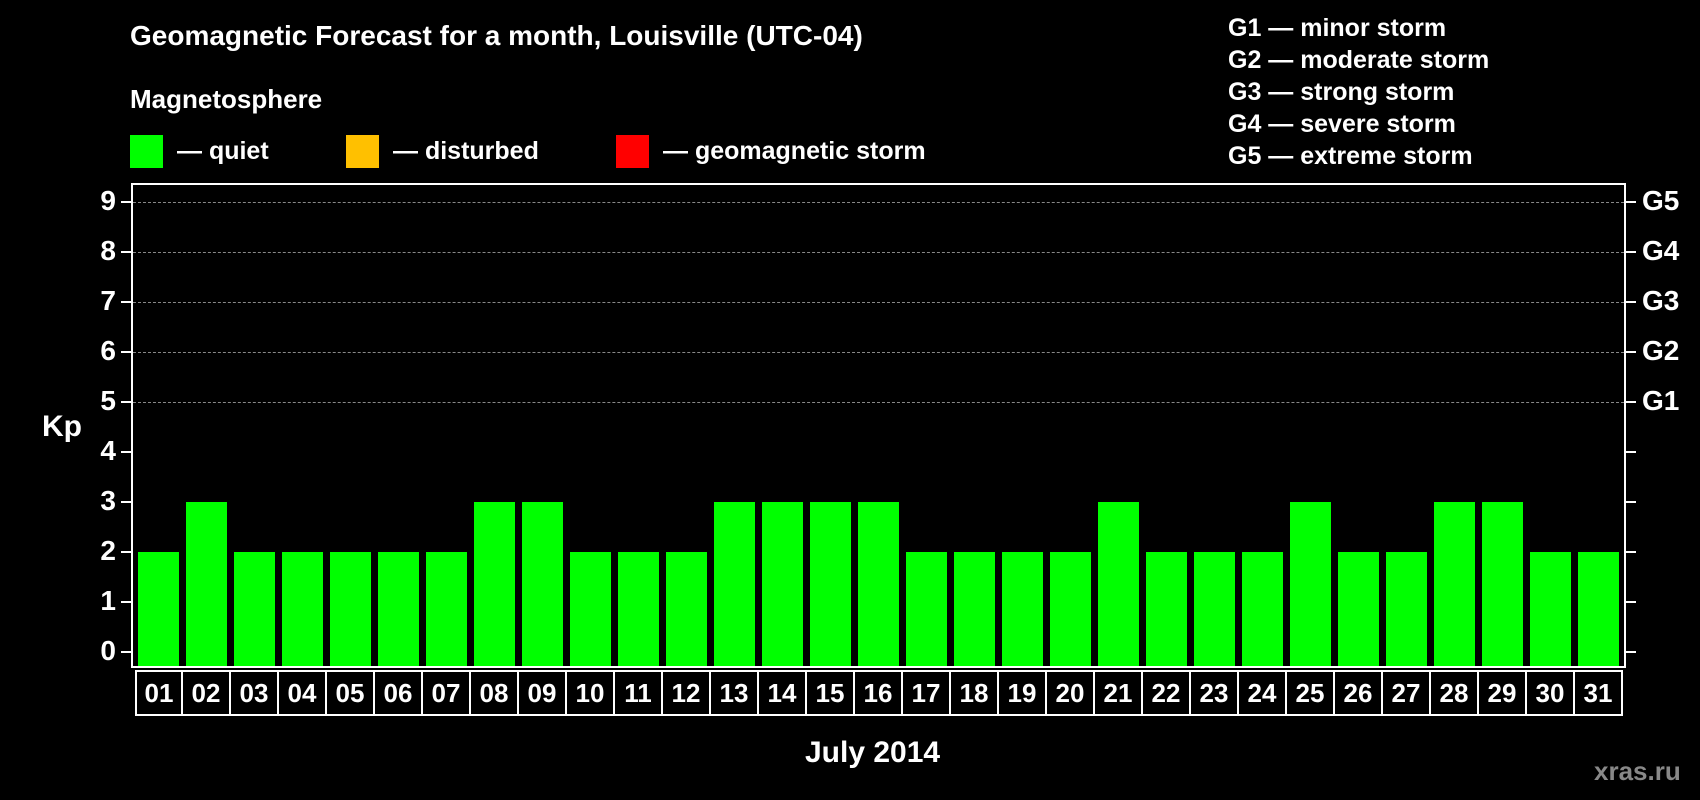  Describe the element at coordinates (1341, 92) in the screenshot. I see `g-legend-item: G3 — strong storm` at that location.